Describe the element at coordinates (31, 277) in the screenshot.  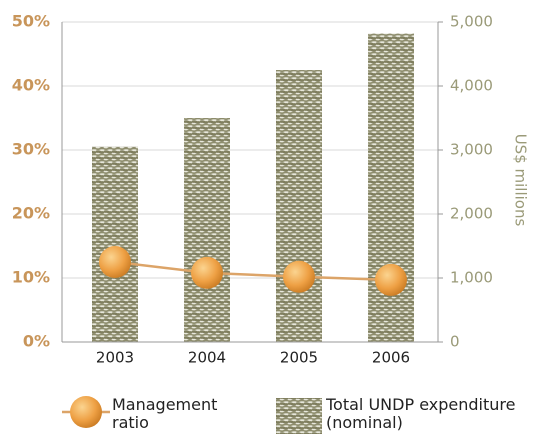
I see `y-tick-label: 10%` at that location.